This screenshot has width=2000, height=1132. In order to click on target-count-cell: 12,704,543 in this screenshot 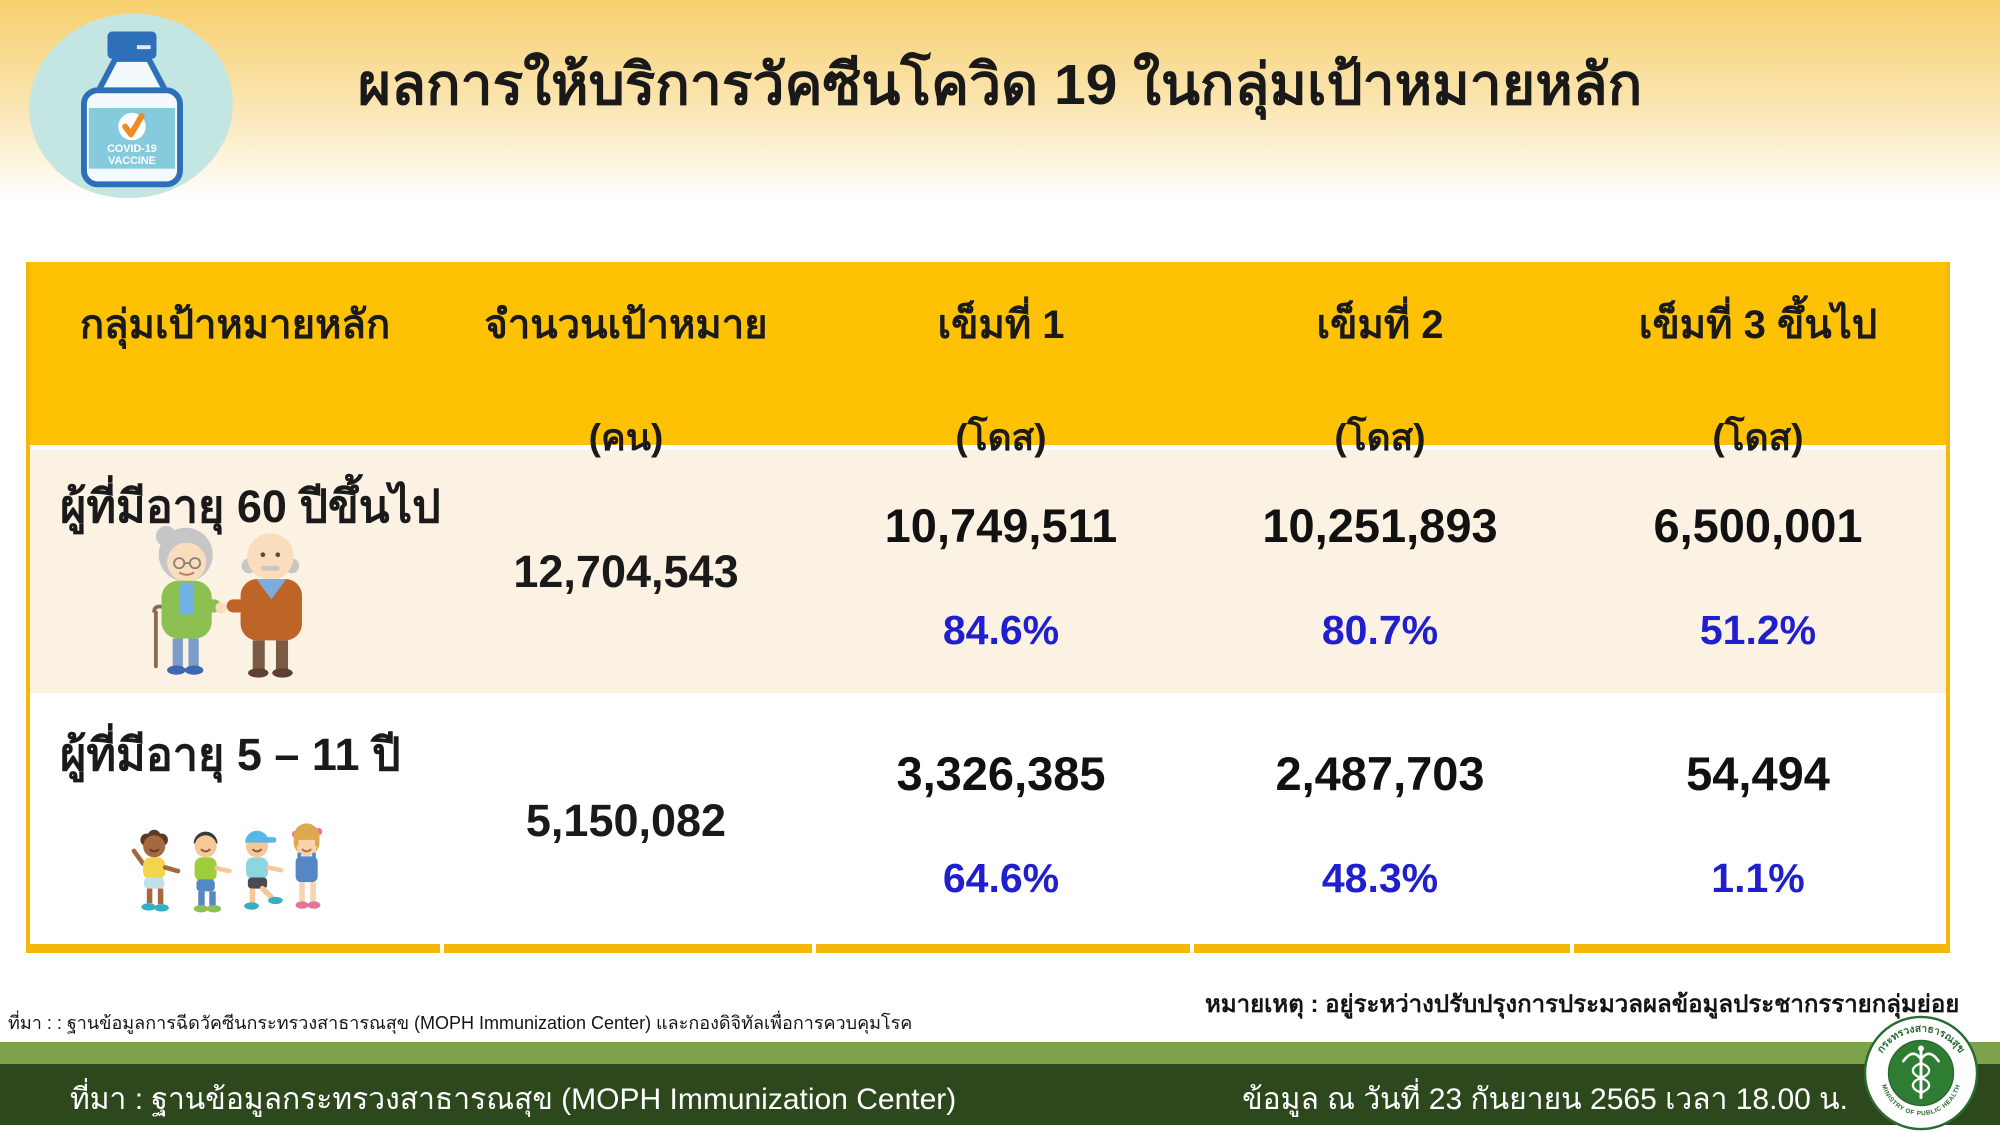, I will do `click(626, 571)`.